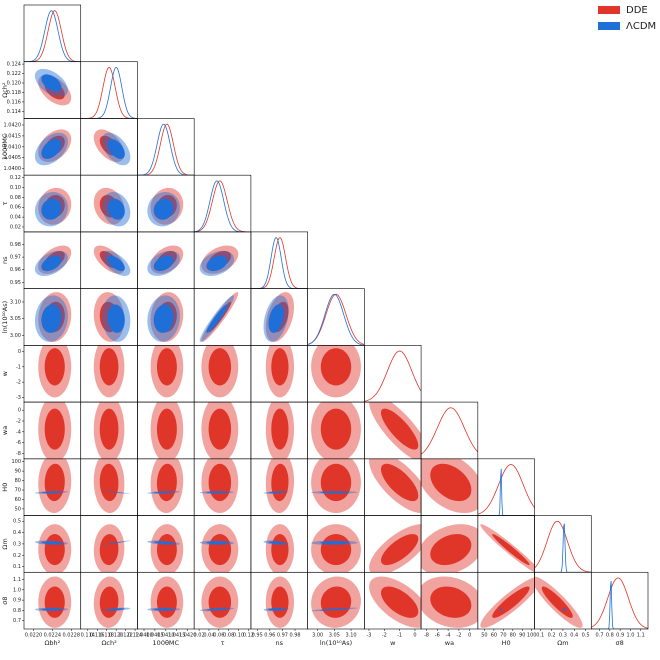  What do you see at coordinates (17, 556) in the screenshot?
I see `y-tick-label: 0.2` at bounding box center [17, 556].